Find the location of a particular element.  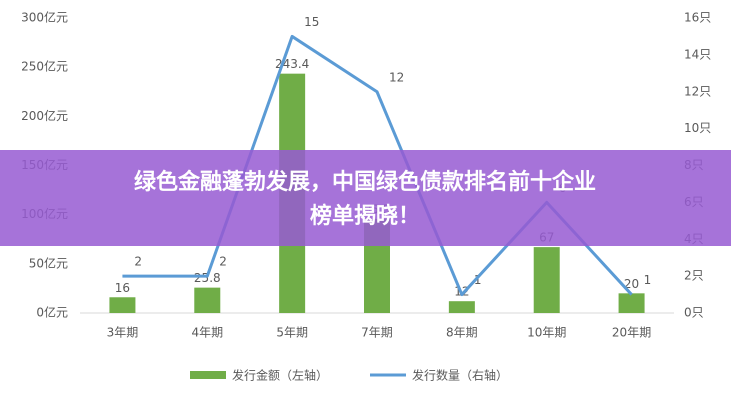

y2-tick-label: 0只 is located at coordinates (694, 313).